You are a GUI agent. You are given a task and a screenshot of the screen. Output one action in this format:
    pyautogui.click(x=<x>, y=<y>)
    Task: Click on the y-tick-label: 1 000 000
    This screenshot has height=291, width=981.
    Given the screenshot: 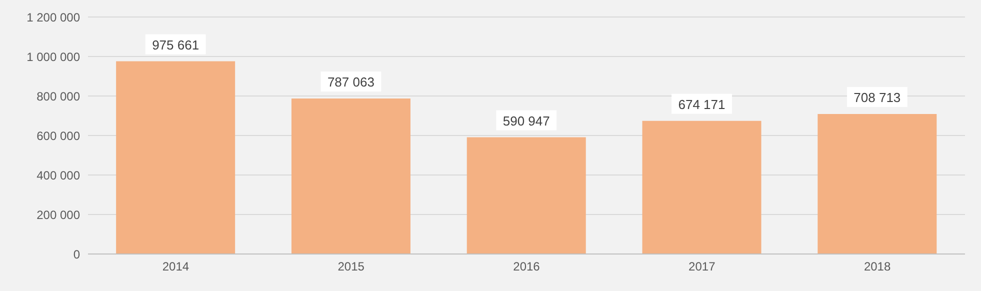 What is the action you would take?
    pyautogui.click(x=53, y=57)
    